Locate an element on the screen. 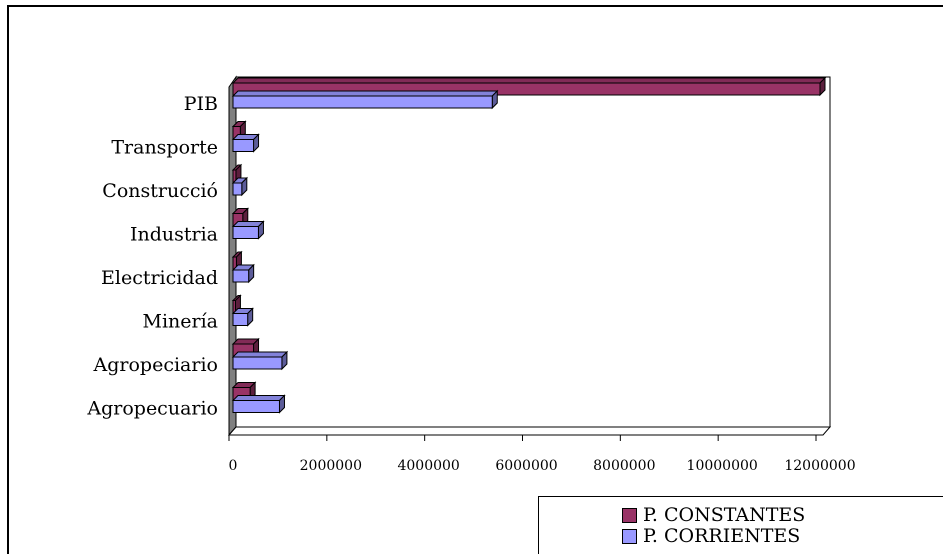  x-tick-label: 10000000 is located at coordinates (722, 466).